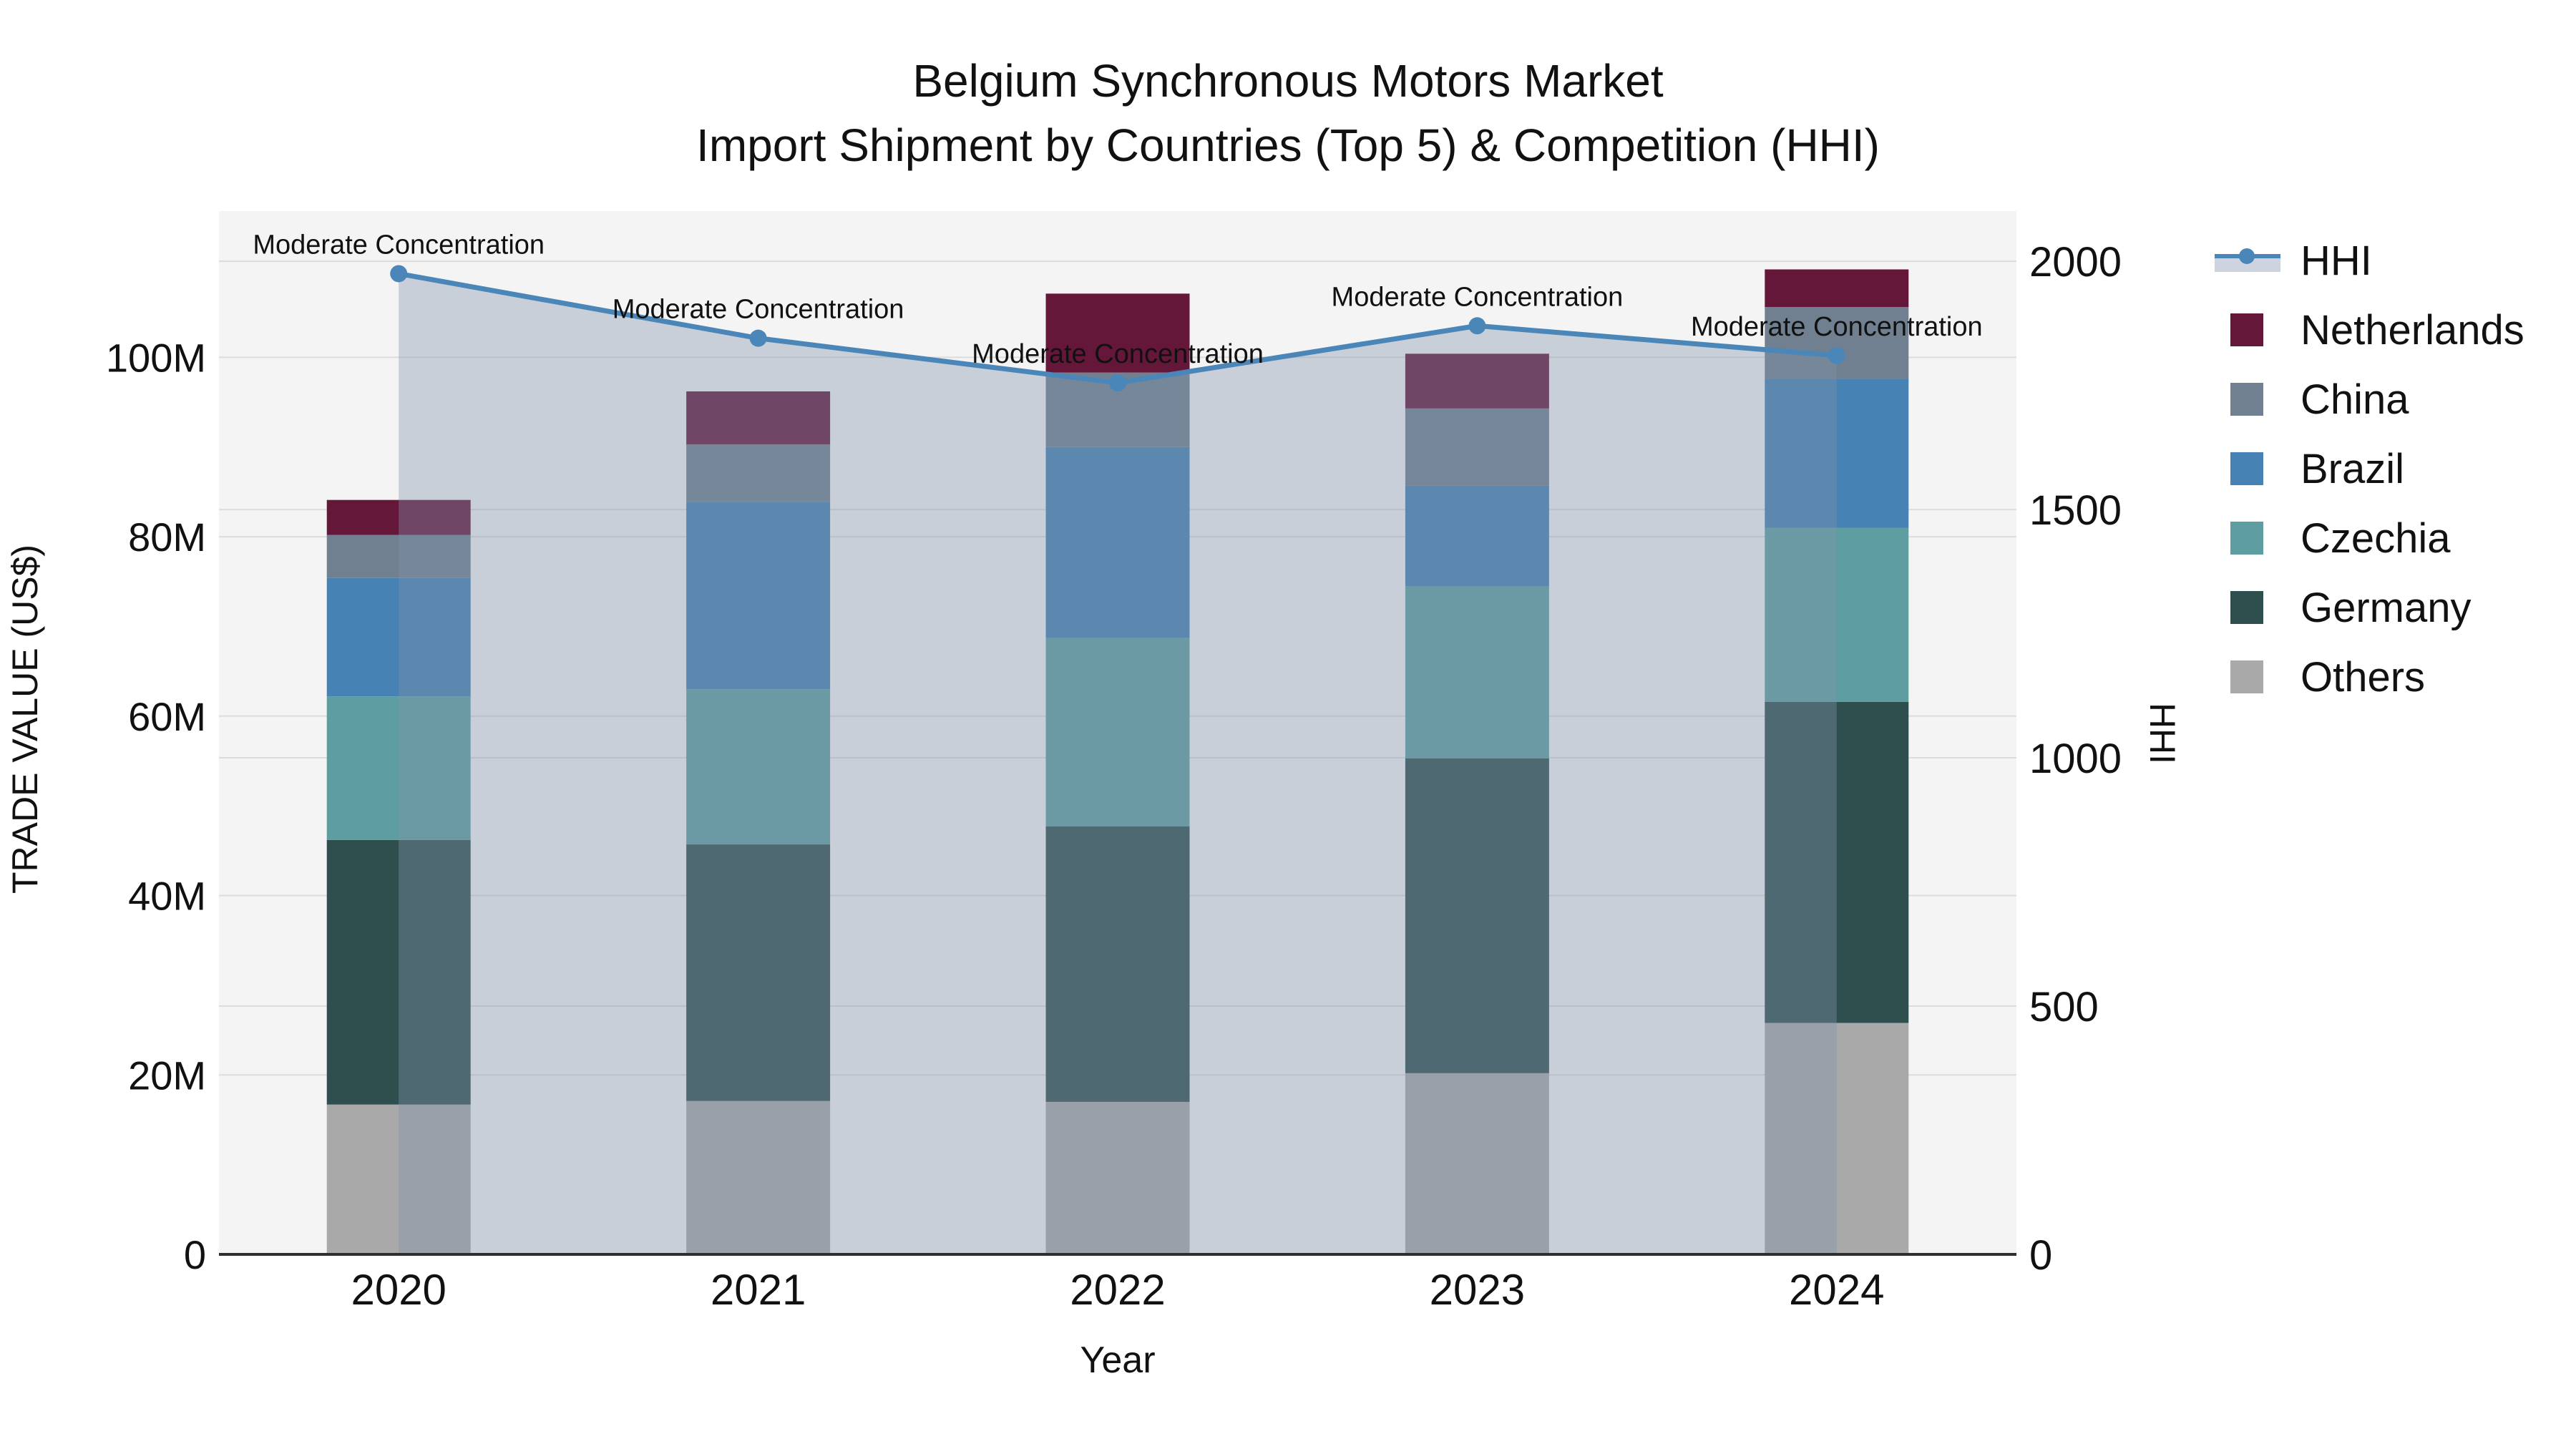 The image size is (2576, 1449). Describe the element at coordinates (2246, 329) in the screenshot. I see `legend-swatch-netherlands` at that location.